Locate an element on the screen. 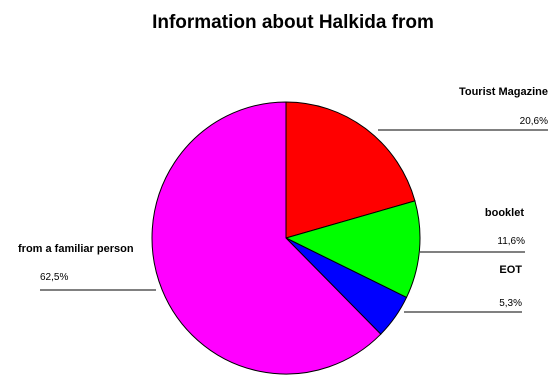  pie-slice-booklet is located at coordinates (352, 249).